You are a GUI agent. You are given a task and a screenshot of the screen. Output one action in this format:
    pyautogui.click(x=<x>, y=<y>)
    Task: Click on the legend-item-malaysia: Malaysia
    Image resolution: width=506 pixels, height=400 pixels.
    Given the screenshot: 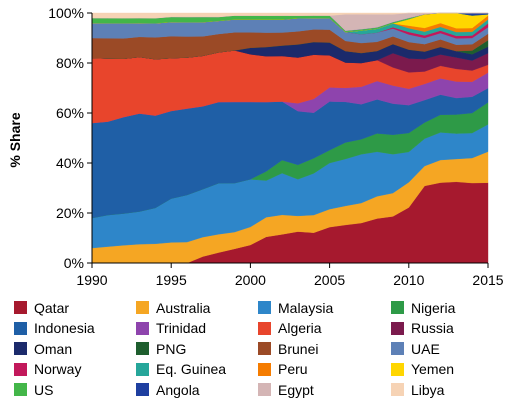 What is the action you would take?
    pyautogui.click(x=324, y=308)
    